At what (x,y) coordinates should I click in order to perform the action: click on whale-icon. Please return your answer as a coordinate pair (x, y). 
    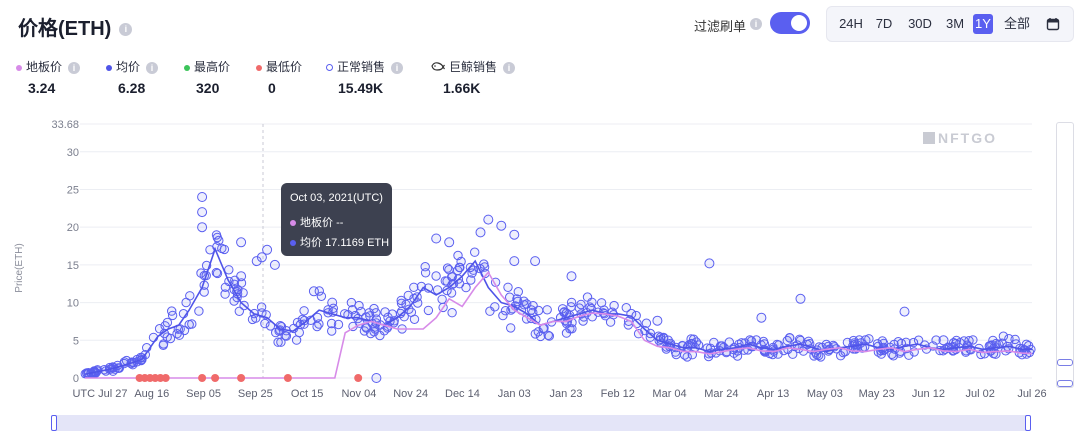
    Looking at the image, I should click on (438, 67).